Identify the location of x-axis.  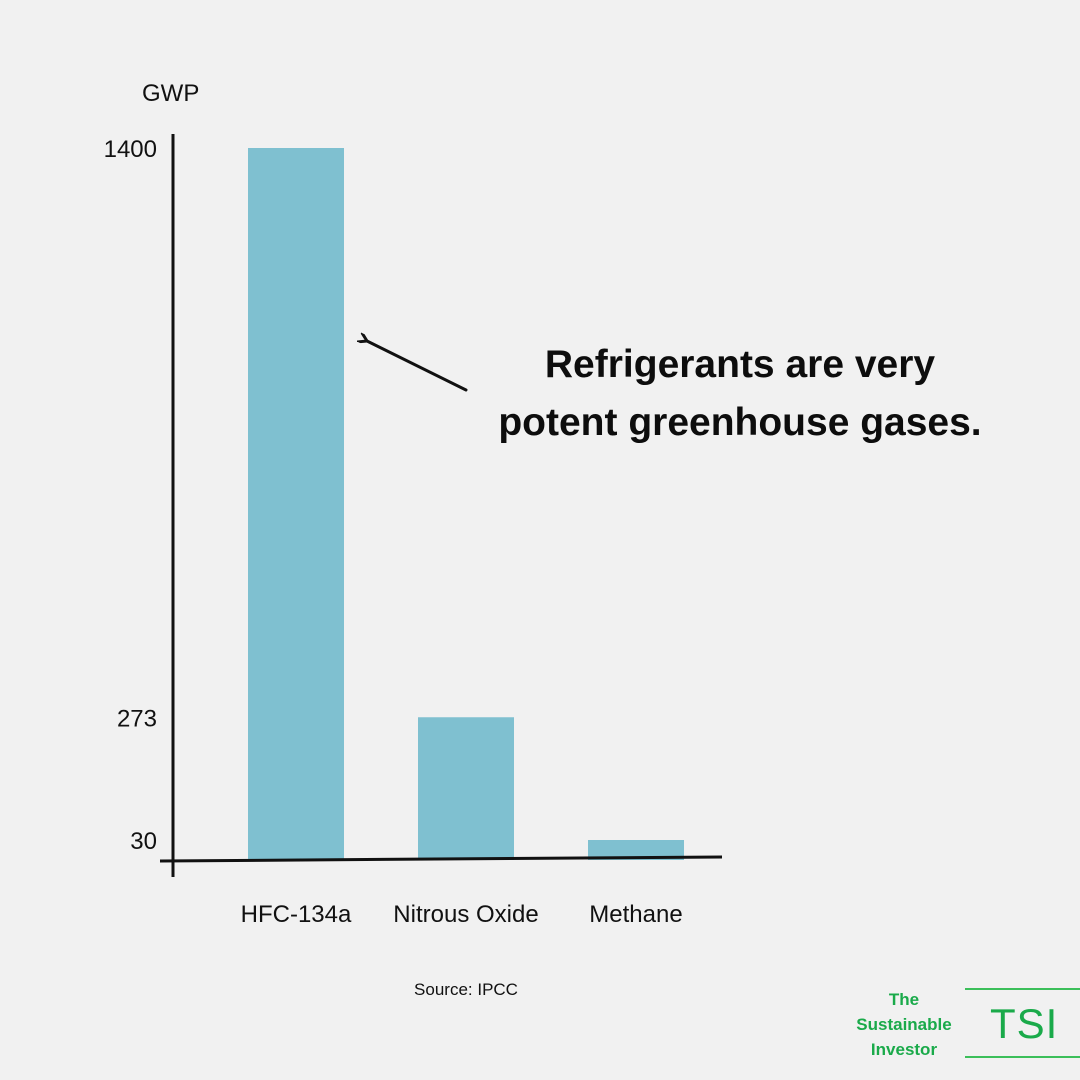
(441, 859).